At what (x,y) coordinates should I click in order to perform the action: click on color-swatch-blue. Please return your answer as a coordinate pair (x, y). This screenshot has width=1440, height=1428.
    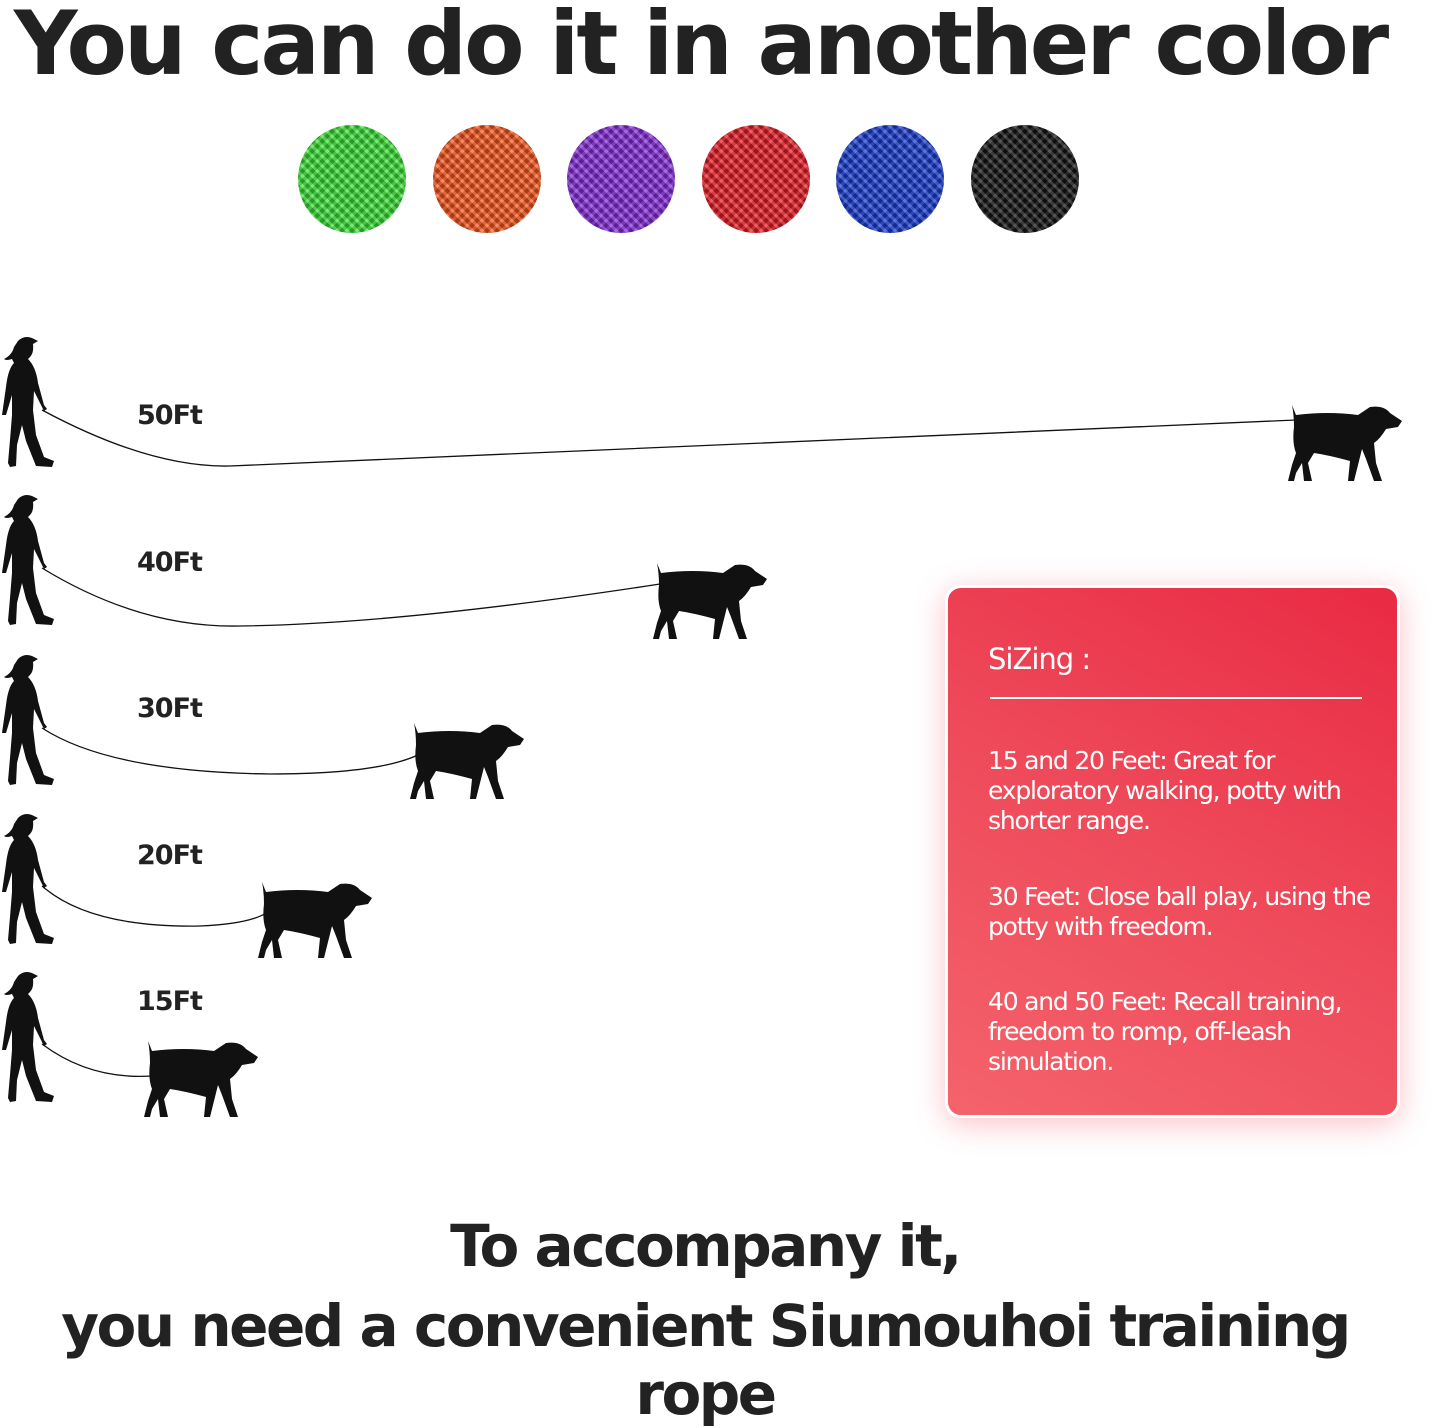
    Looking at the image, I should click on (890, 179).